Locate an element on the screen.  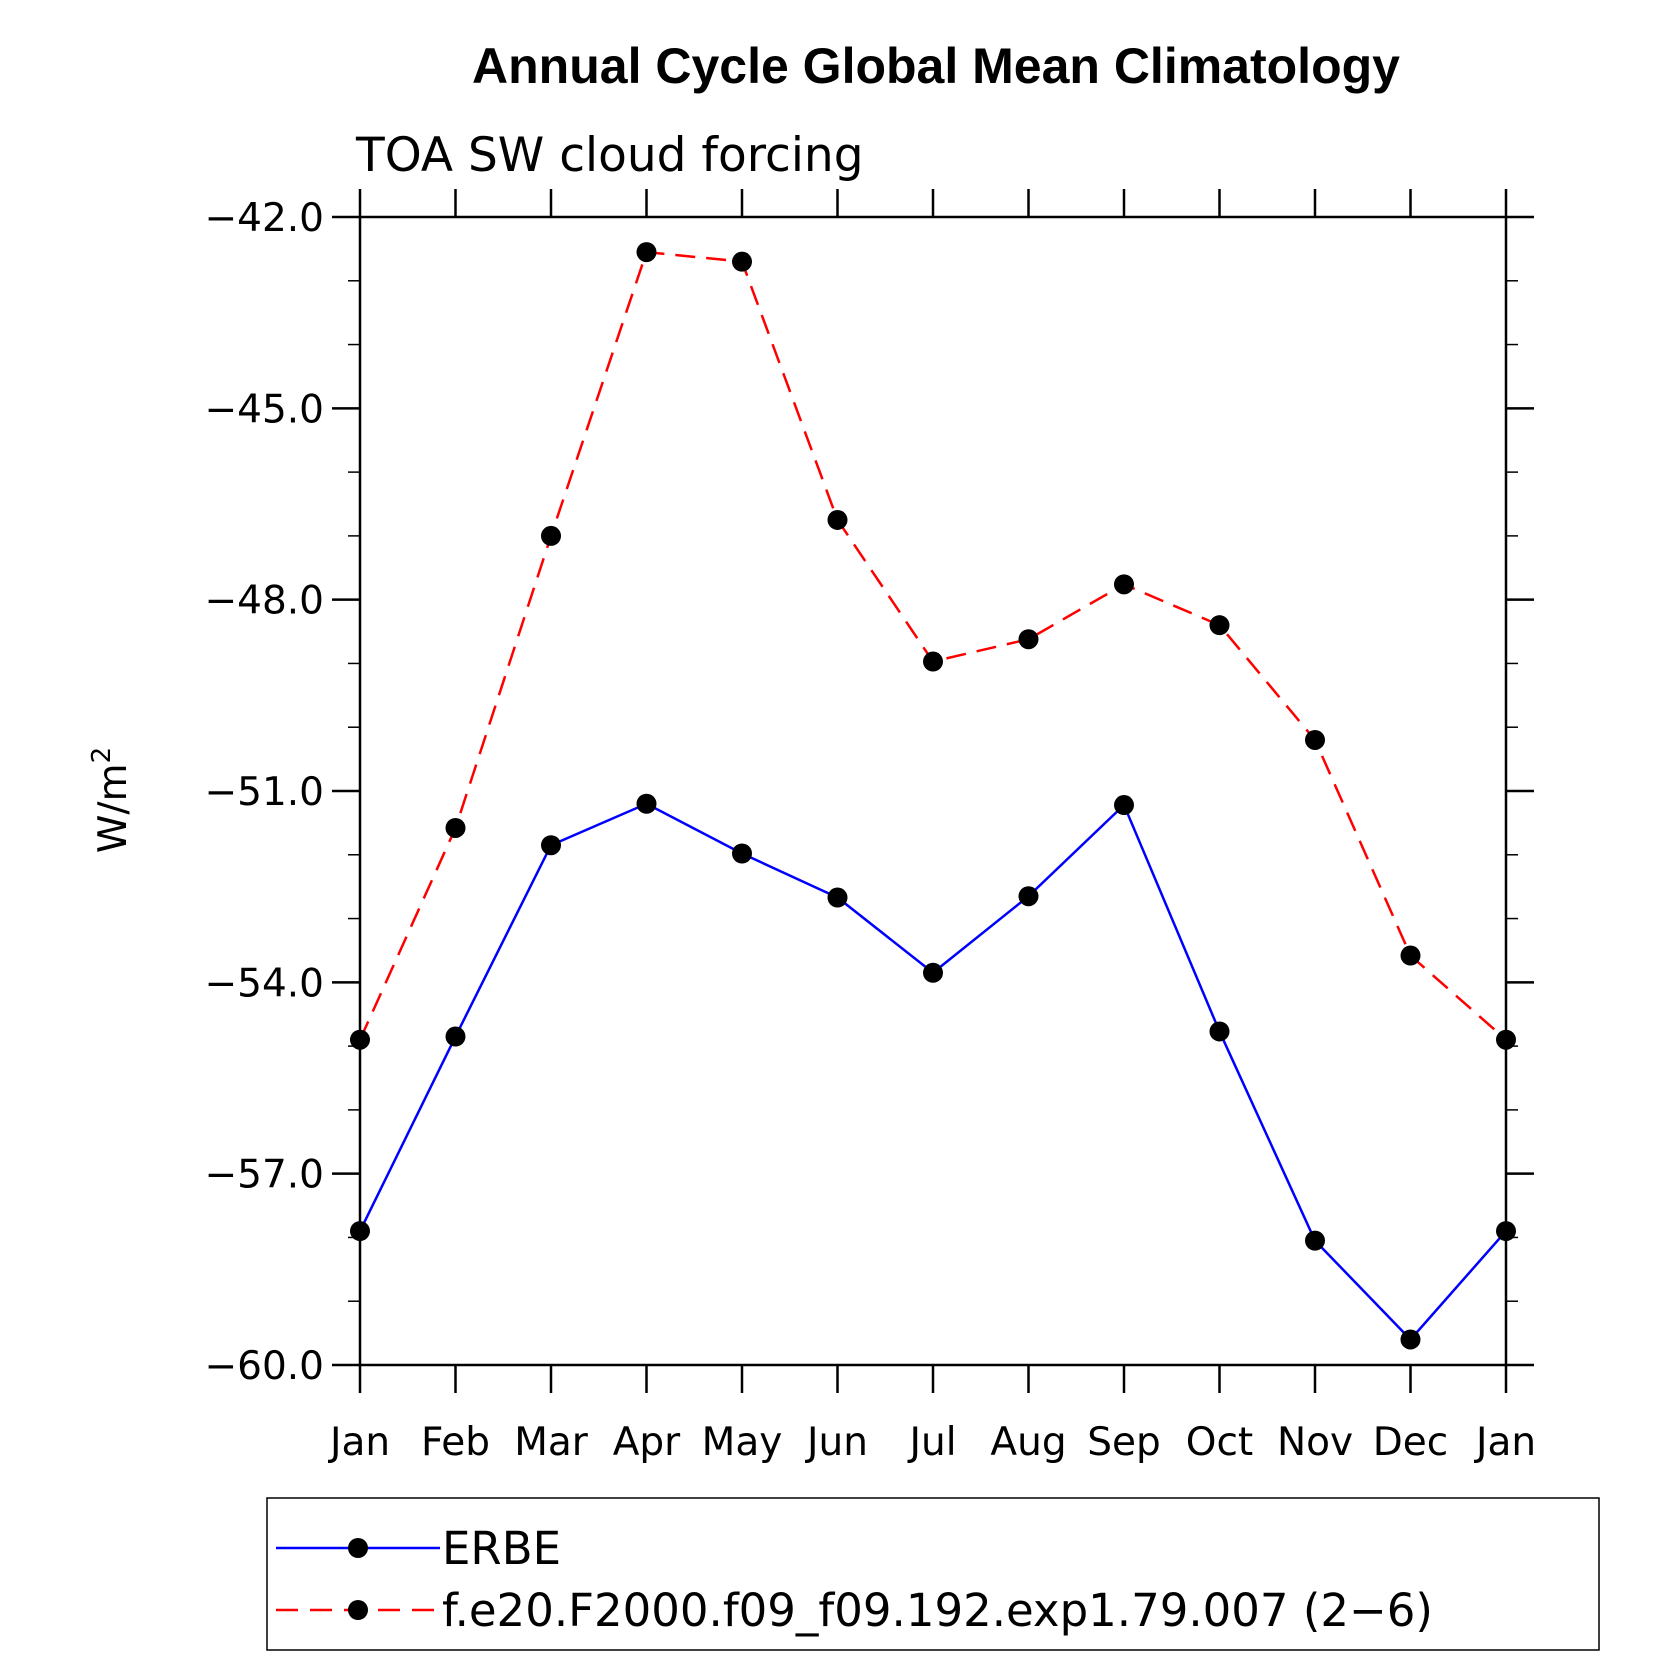
legend-label-1: ERBE is located at coordinates (501, 1548).